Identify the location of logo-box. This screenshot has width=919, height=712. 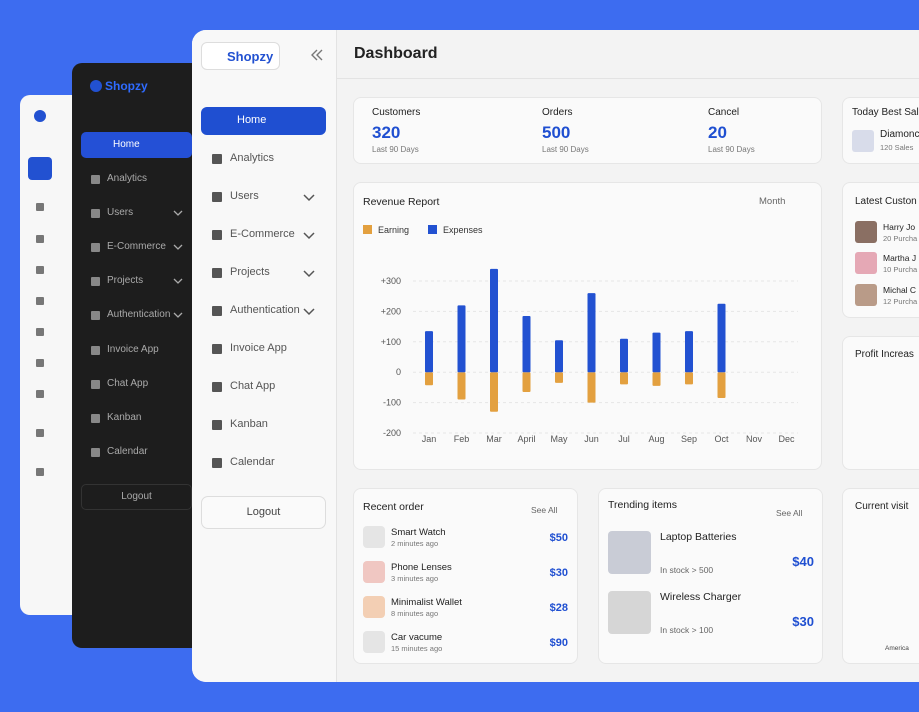
(240, 56).